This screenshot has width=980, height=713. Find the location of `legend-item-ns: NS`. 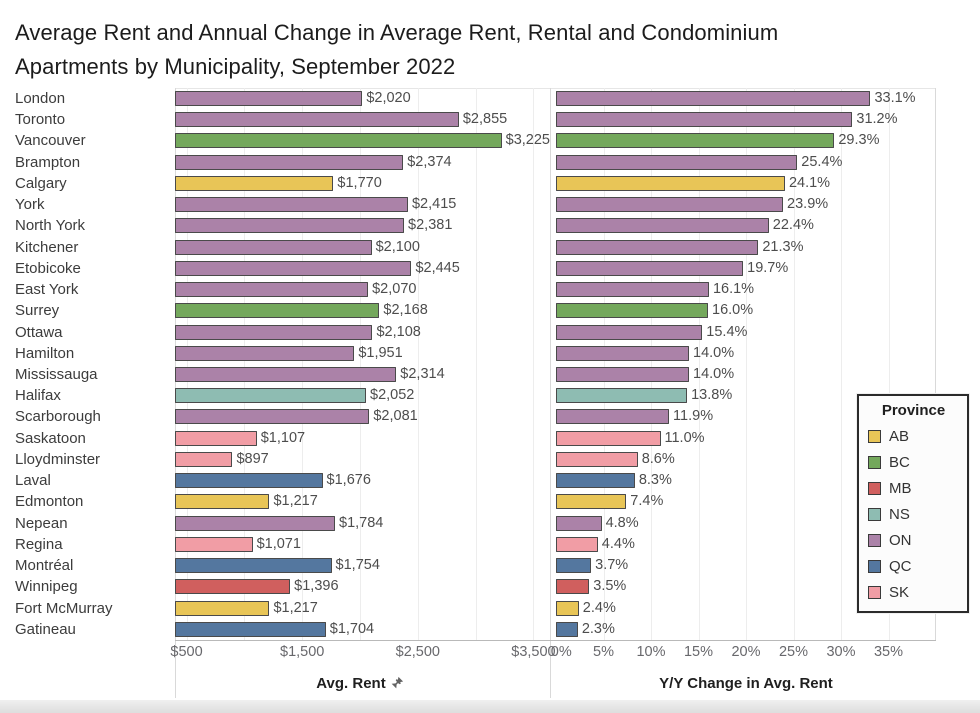

legend-item-ns: NS is located at coordinates (913, 514).